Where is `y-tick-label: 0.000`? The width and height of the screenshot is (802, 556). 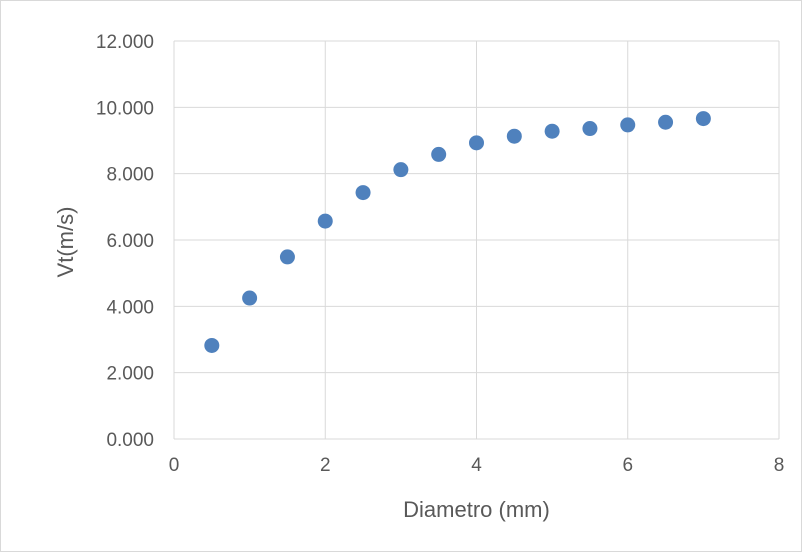
y-tick-label: 0.000 is located at coordinates (130, 440).